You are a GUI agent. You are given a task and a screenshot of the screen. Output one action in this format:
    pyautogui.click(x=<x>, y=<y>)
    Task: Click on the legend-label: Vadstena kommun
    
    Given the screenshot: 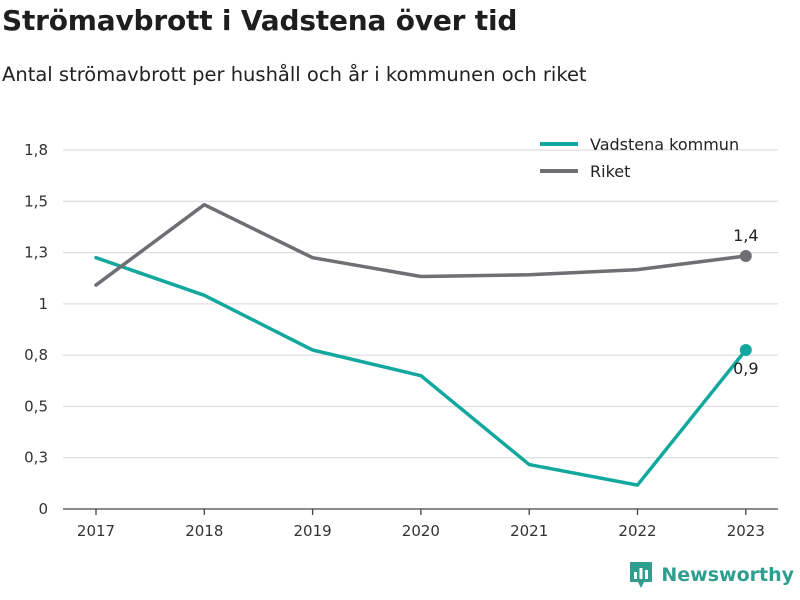 What is the action you would take?
    pyautogui.click(x=664, y=144)
    